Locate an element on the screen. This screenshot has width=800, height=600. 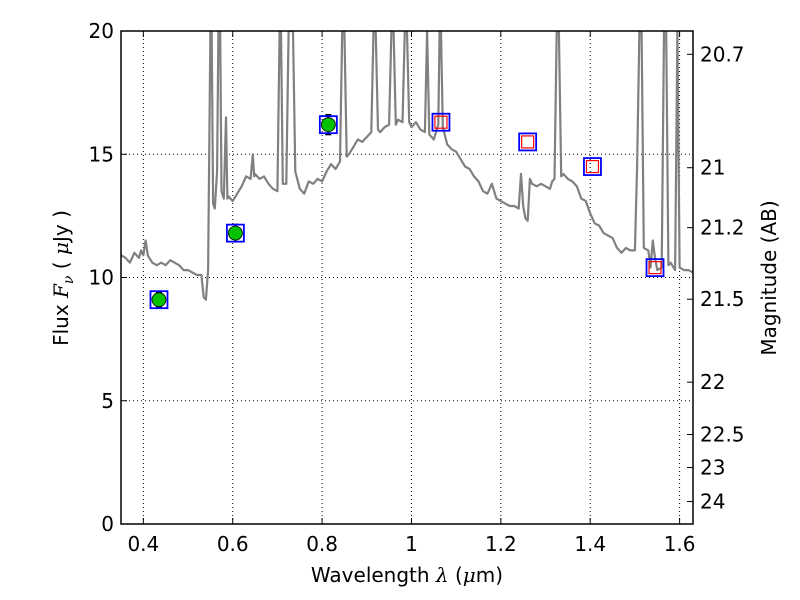
y-tick-label: 20 is located at coordinates (101, 31).